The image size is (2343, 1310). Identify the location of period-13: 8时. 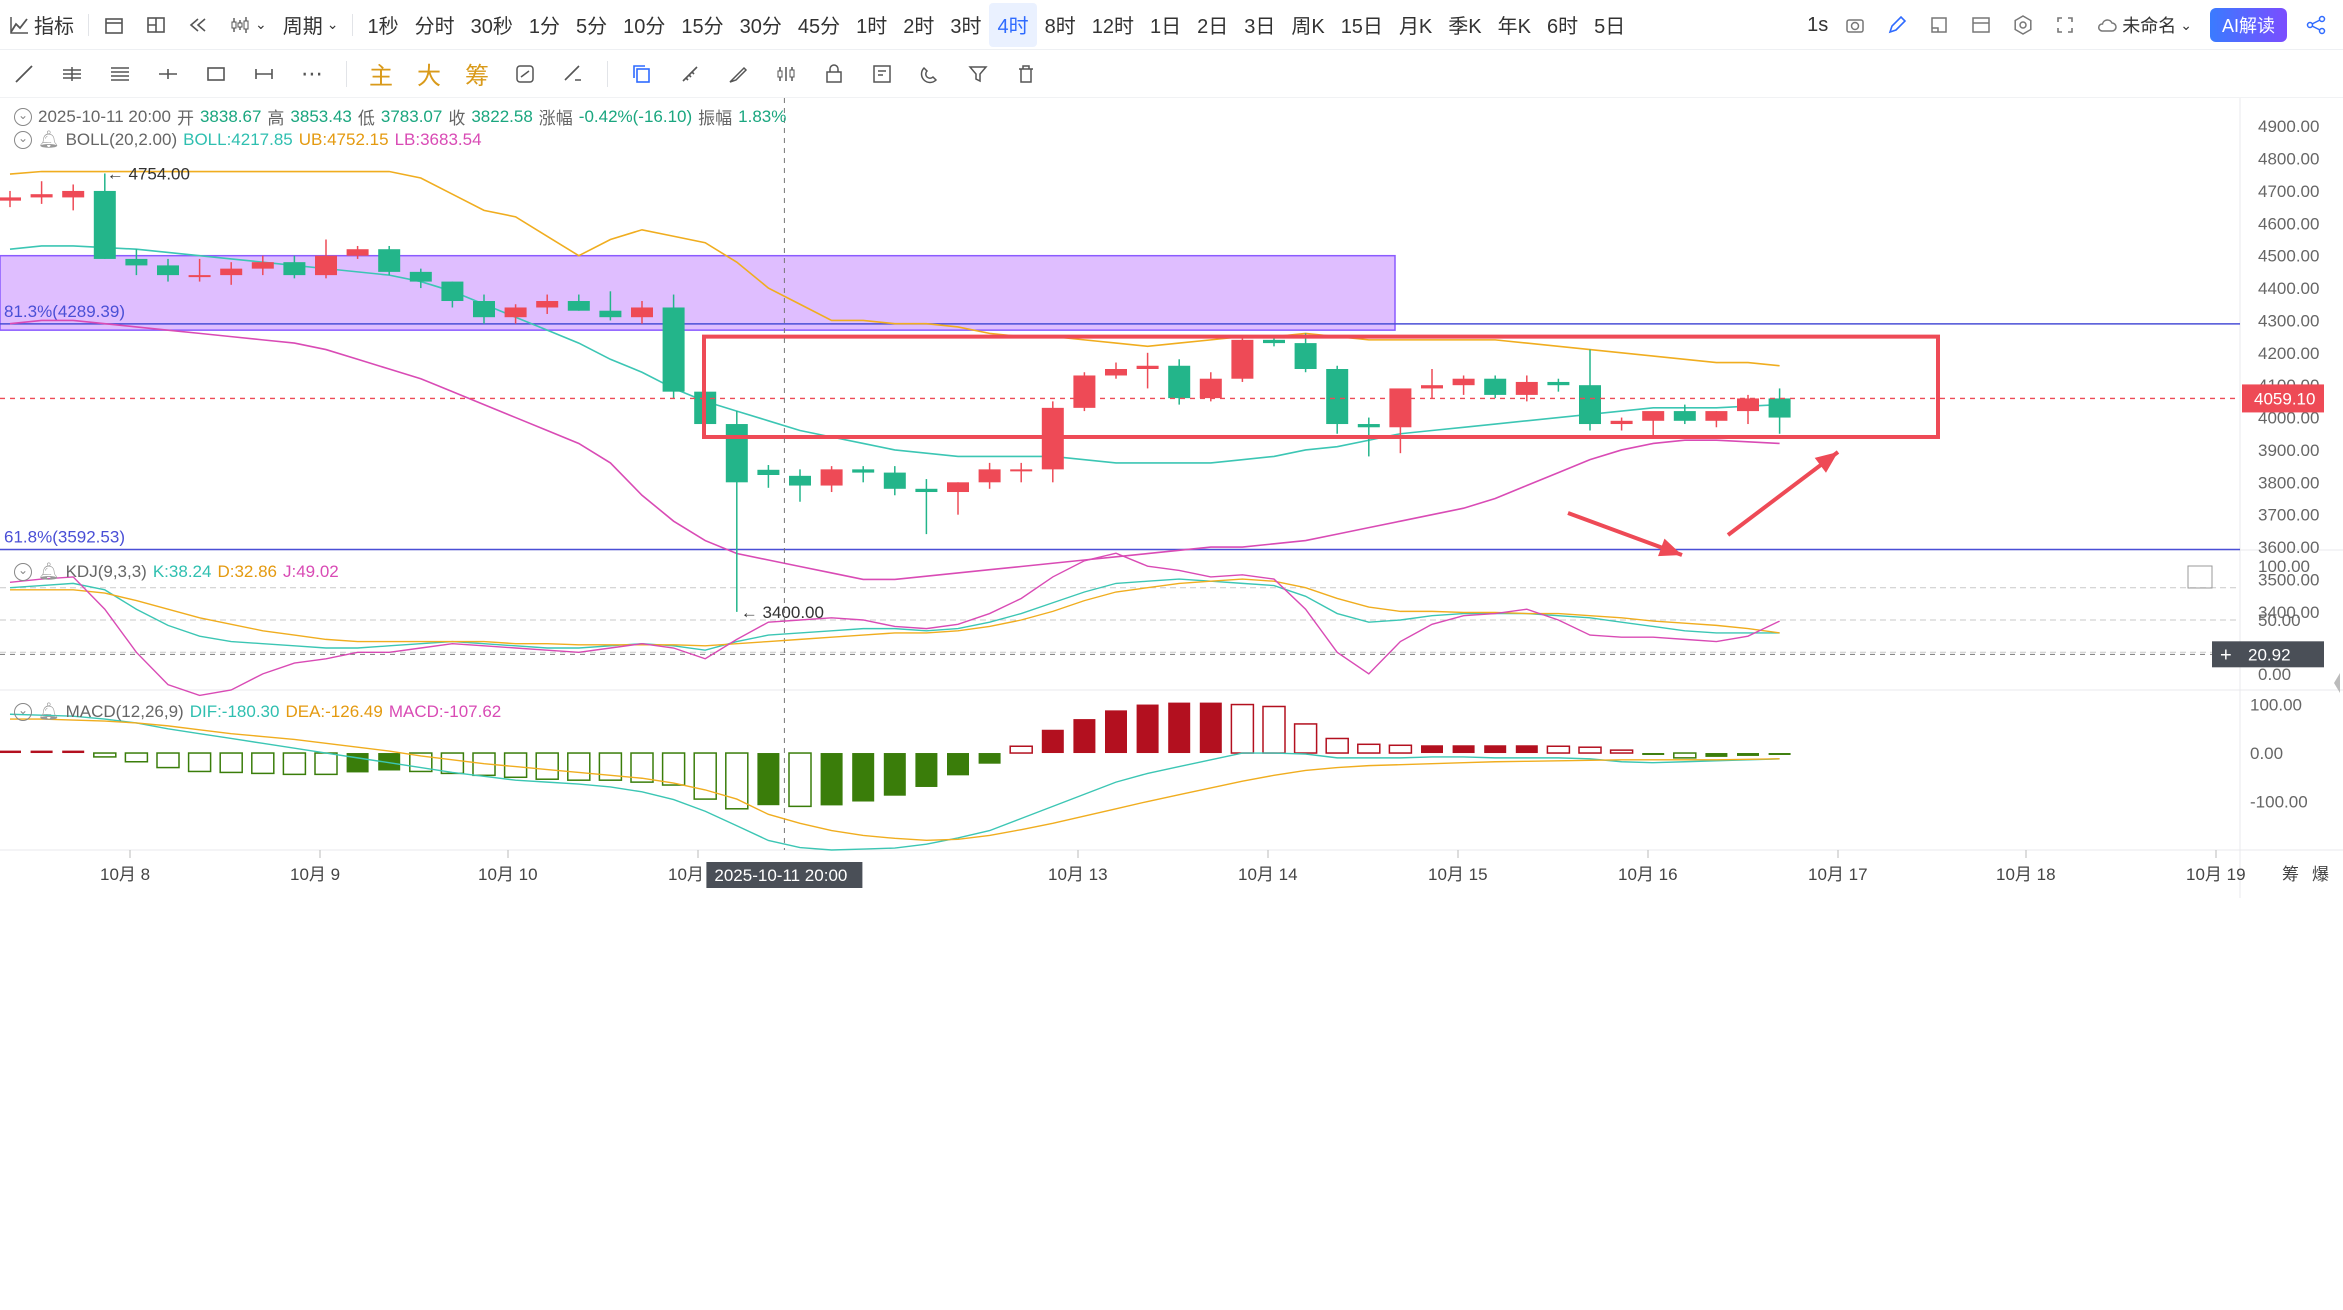
(1060, 27).